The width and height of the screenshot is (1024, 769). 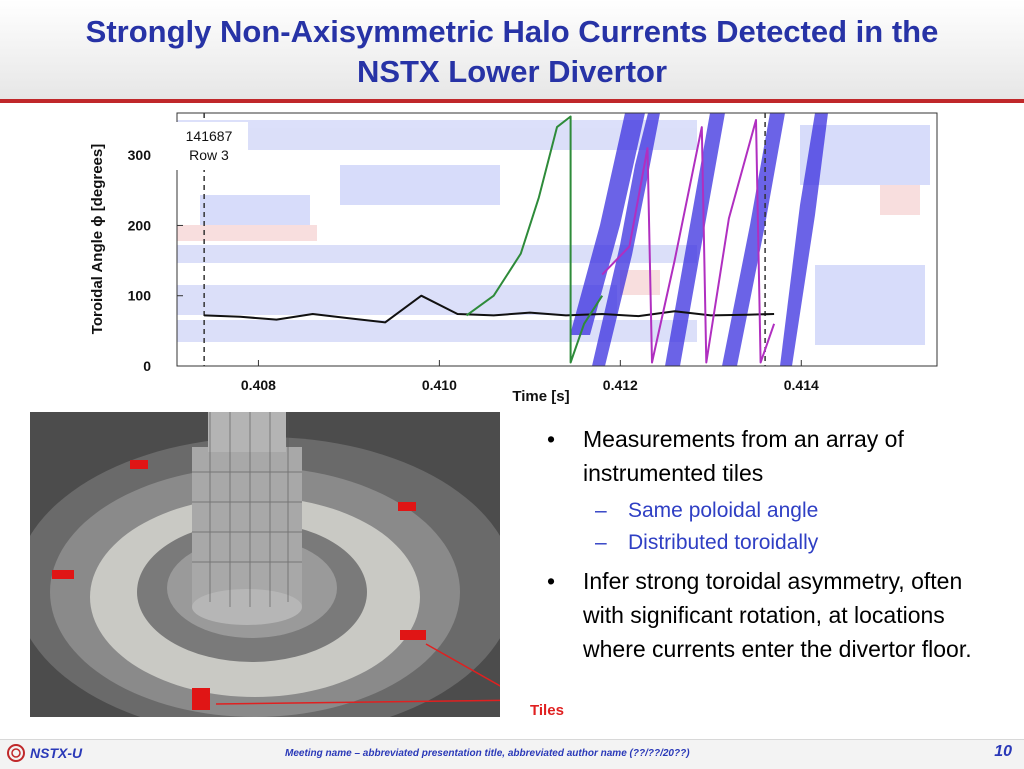 I want to click on nstx-logo-icon, so click(x=16, y=753).